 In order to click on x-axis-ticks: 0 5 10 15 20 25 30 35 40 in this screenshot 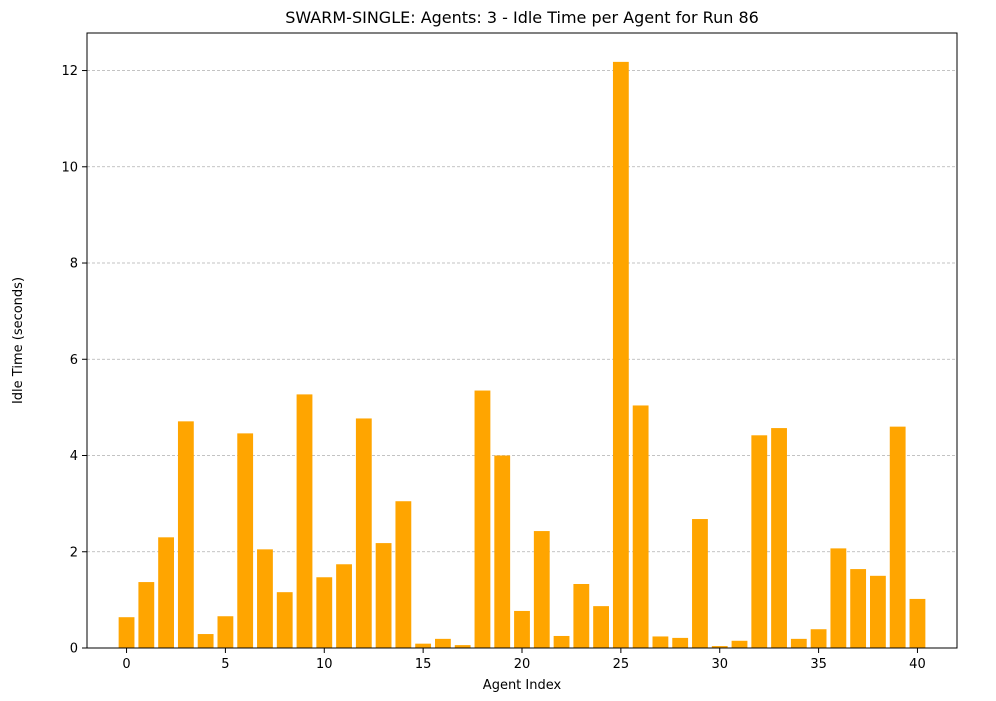, I will do `click(524, 660)`.